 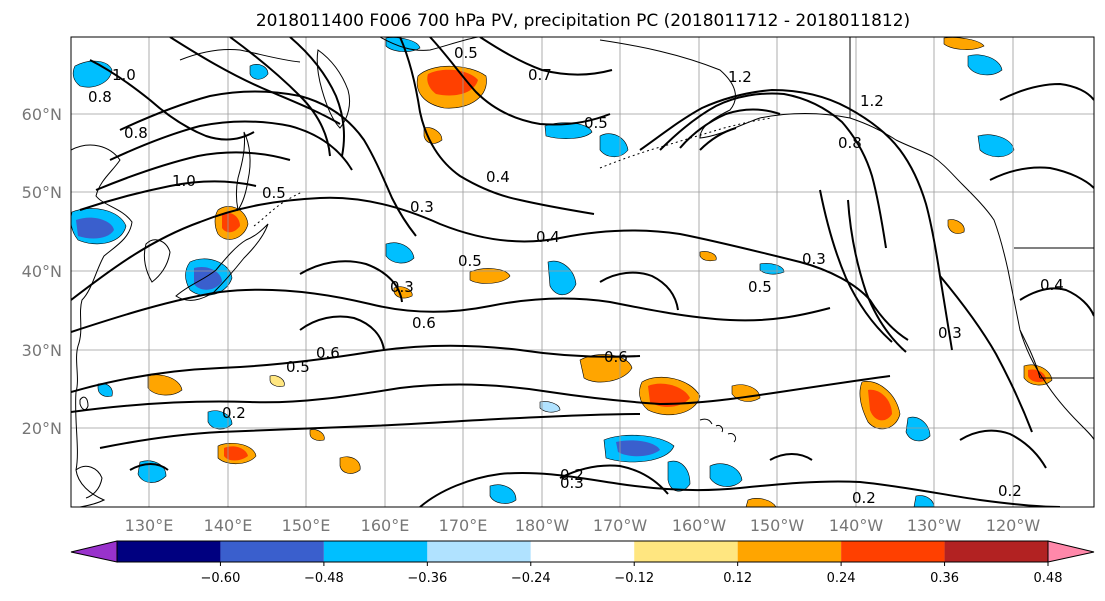 I want to click on lon-tick-label: 160°W, so click(x=699, y=525).